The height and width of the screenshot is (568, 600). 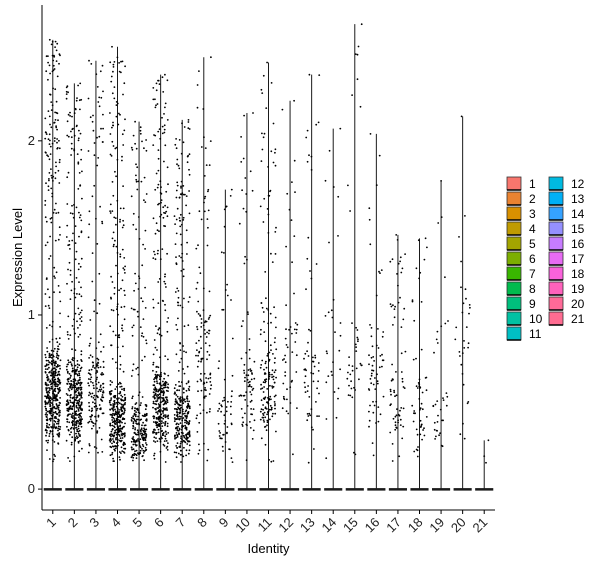 I want to click on x-tick-label: 8, so click(x=202, y=523).